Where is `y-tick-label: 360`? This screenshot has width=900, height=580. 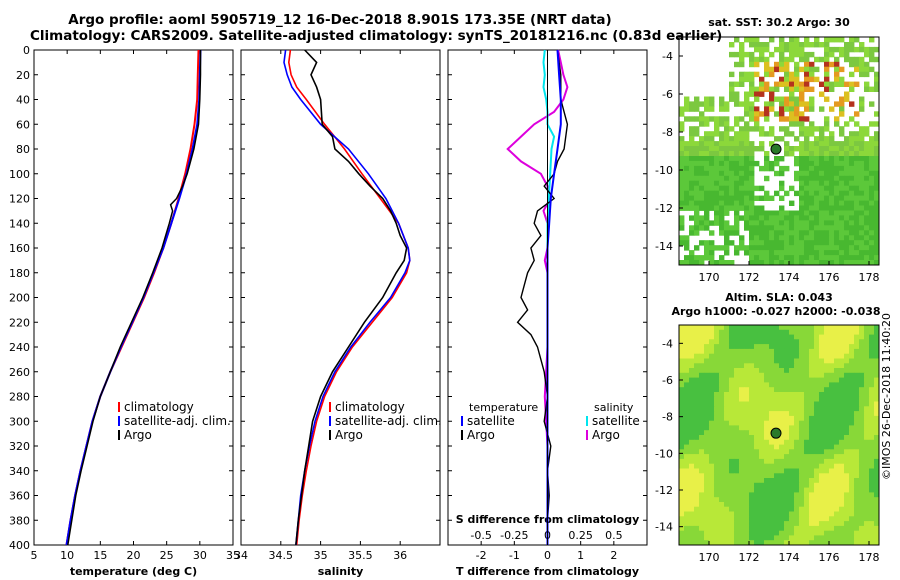 y-tick-label: 360 is located at coordinates (19, 496).